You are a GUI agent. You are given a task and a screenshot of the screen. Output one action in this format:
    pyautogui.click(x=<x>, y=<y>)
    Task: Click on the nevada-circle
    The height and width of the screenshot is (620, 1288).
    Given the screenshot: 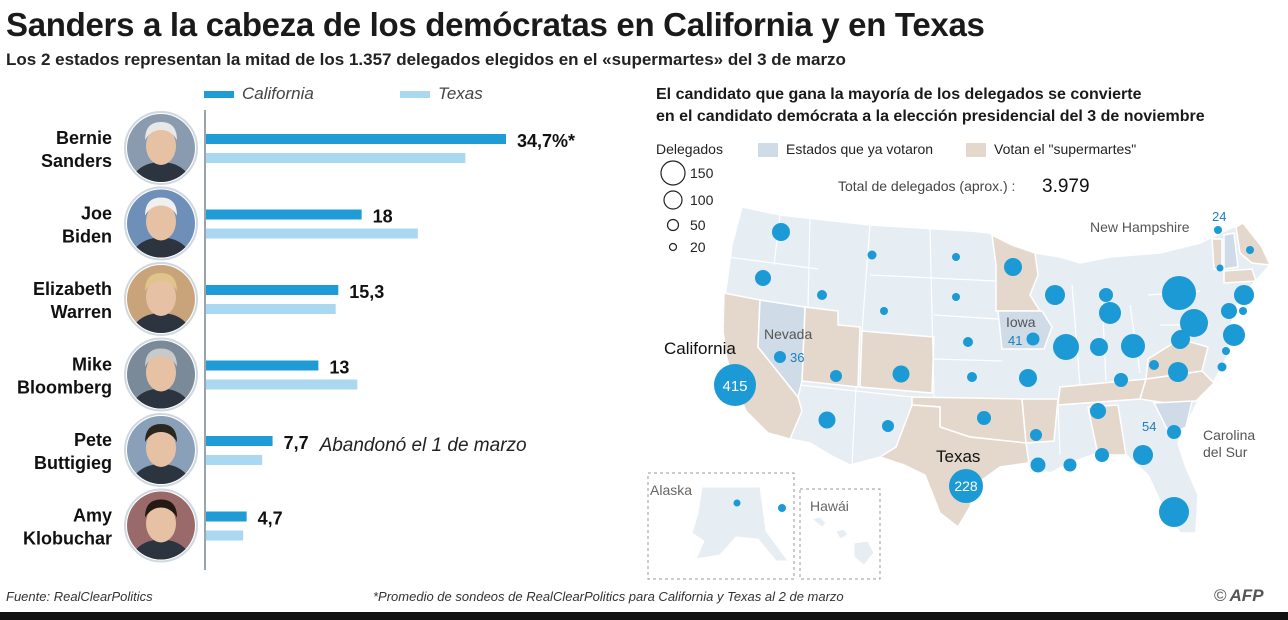 What is the action you would take?
    pyautogui.click(x=780, y=357)
    